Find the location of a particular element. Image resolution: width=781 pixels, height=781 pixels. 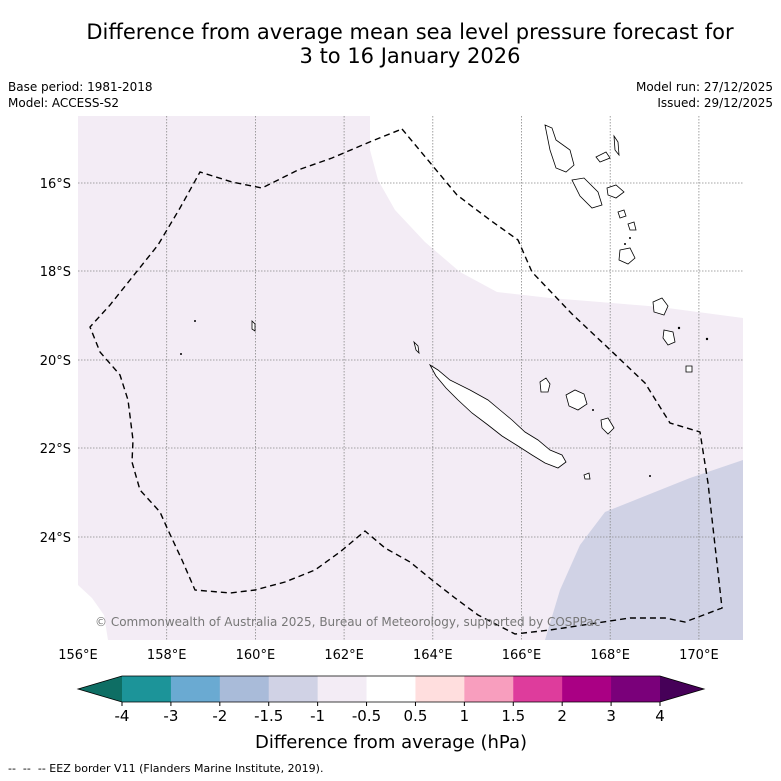

island-ambrym is located at coordinates (615, 191).